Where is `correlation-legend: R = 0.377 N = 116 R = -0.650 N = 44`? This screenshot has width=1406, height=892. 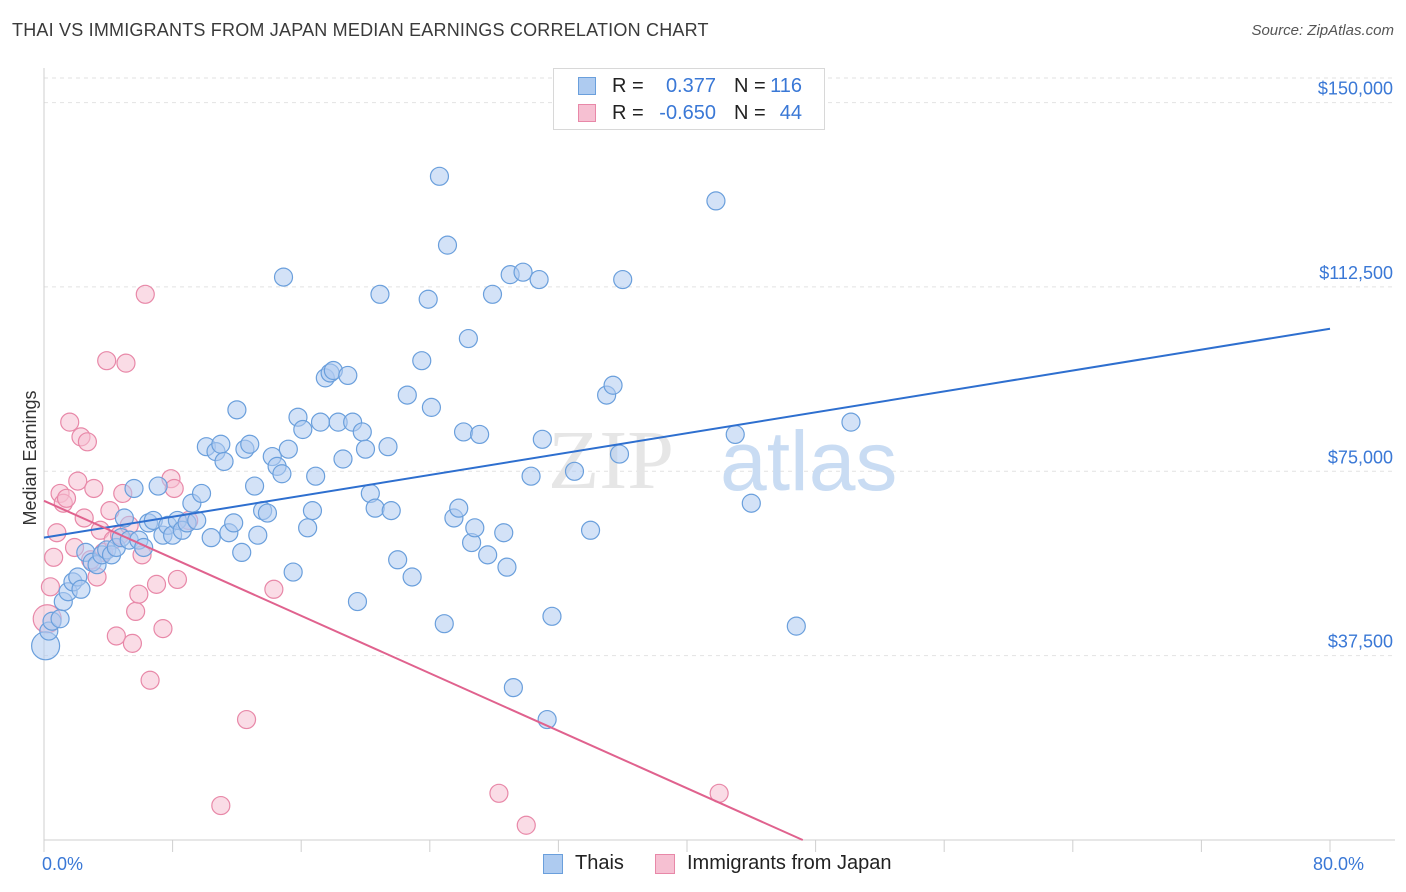
correlation-legend: R = 0.377 N = 116 R = -0.650 N = 44 is located at coordinates (689, 99).